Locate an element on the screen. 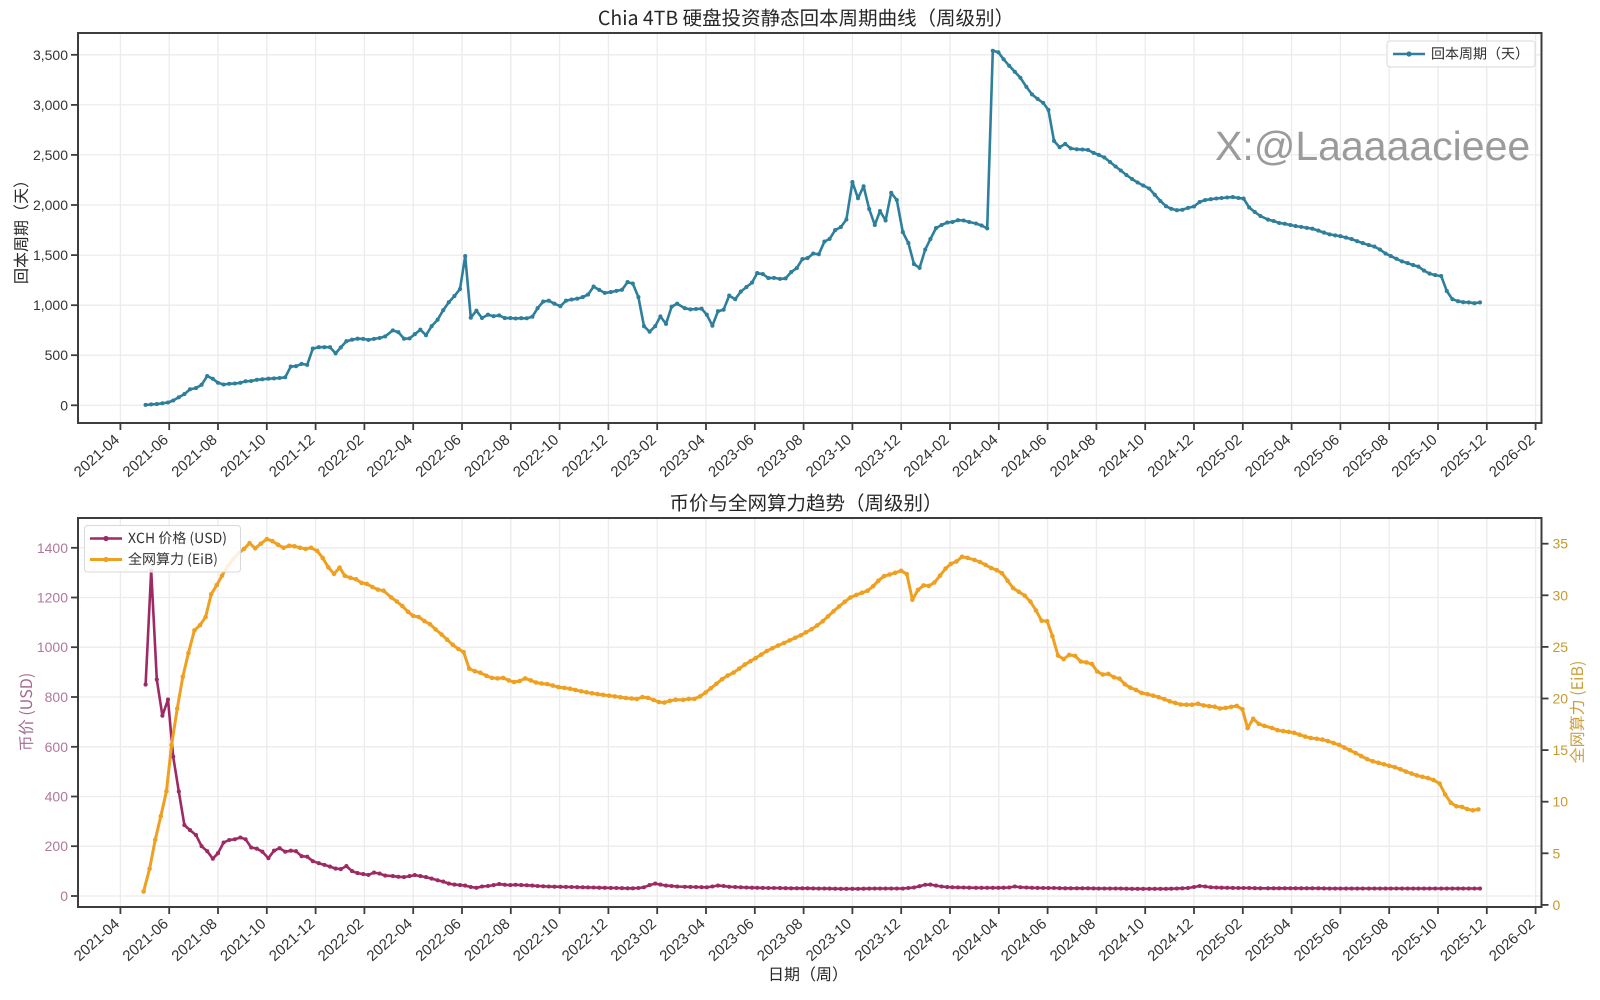 This screenshot has height=1000, width=1600. svg-text: 1200 is located at coordinates (52, 598).